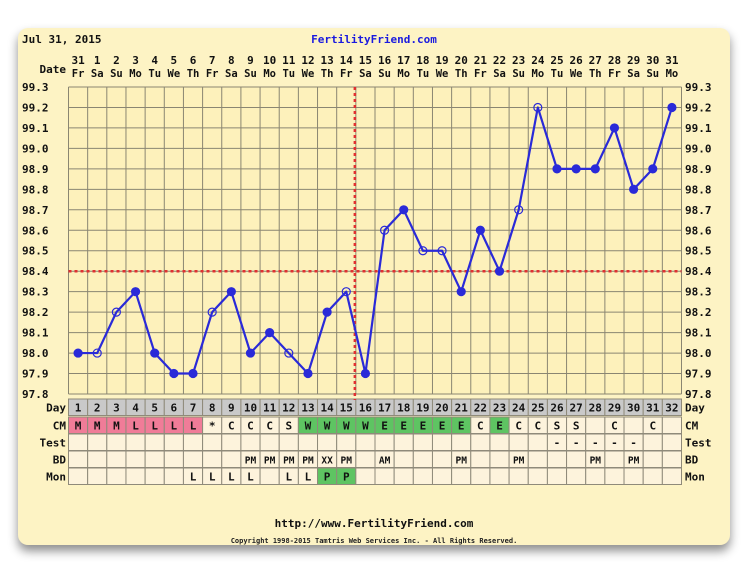 Image resolution: width=750 pixels, height=579 pixels. I want to click on date-label: 28, so click(614, 60).